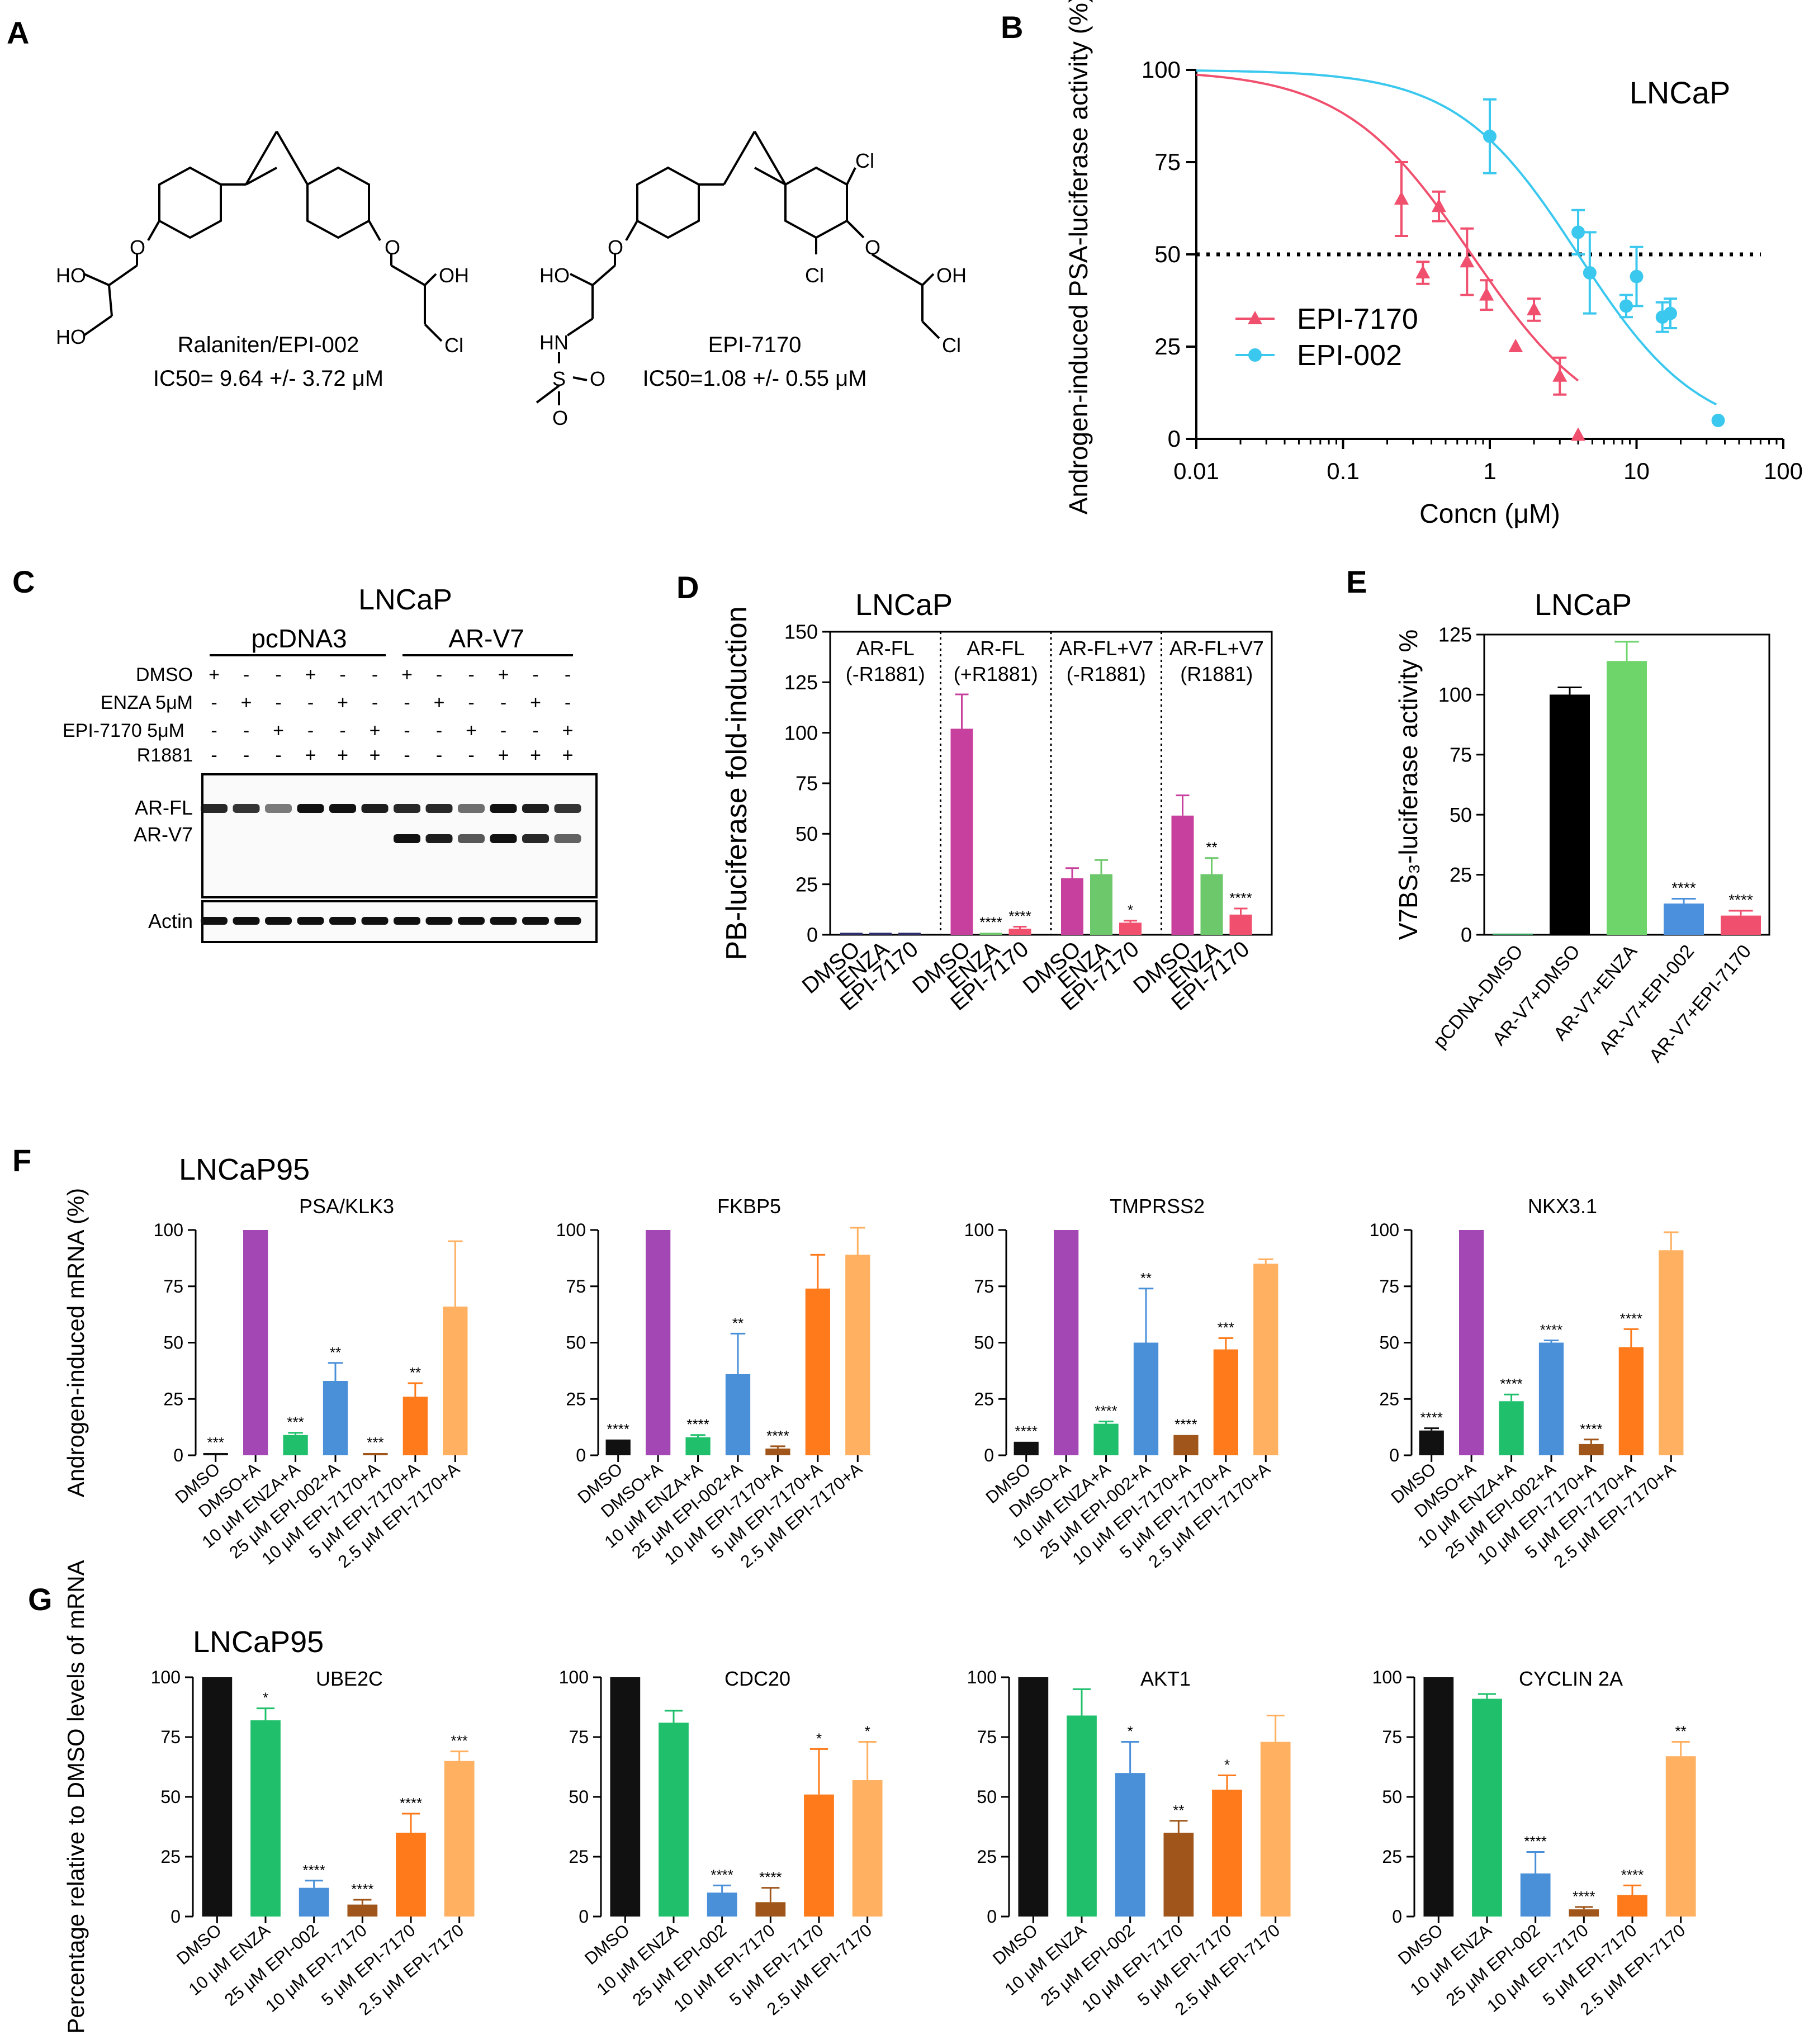 This screenshot has width=1809, height=2044. I want to click on f-fkbp5-bar, so click(738, 1414).